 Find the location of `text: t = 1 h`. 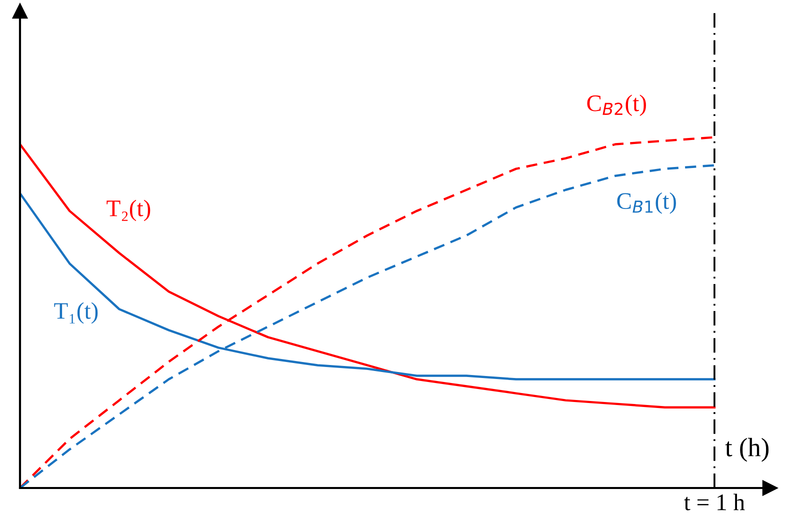

text: t = 1 h is located at coordinates (714, 502).